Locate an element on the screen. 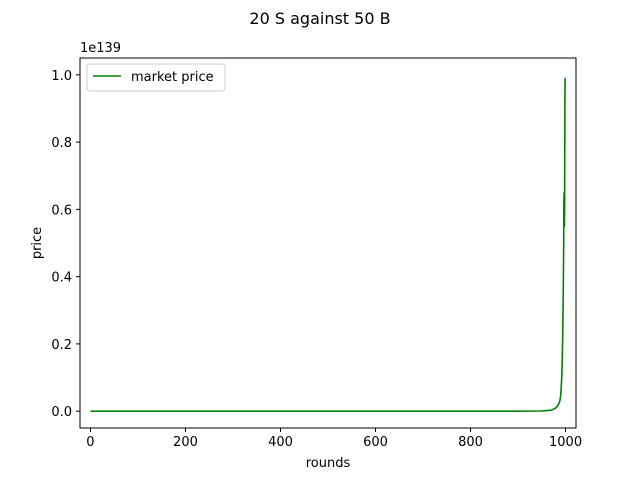 Image resolution: width=640 pixels, height=480 pixels. x-tick-label: 200 is located at coordinates (185, 442).